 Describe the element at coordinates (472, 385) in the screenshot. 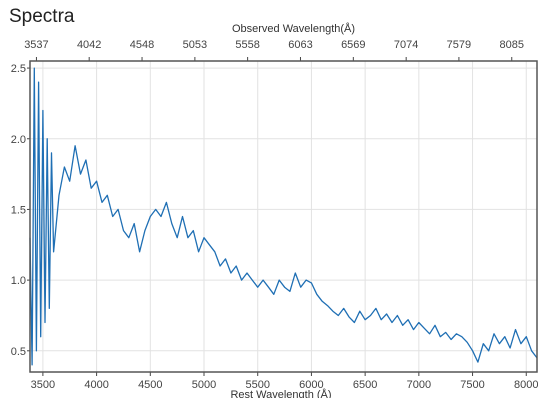

I see `bottom-tick-label: 7500` at that location.